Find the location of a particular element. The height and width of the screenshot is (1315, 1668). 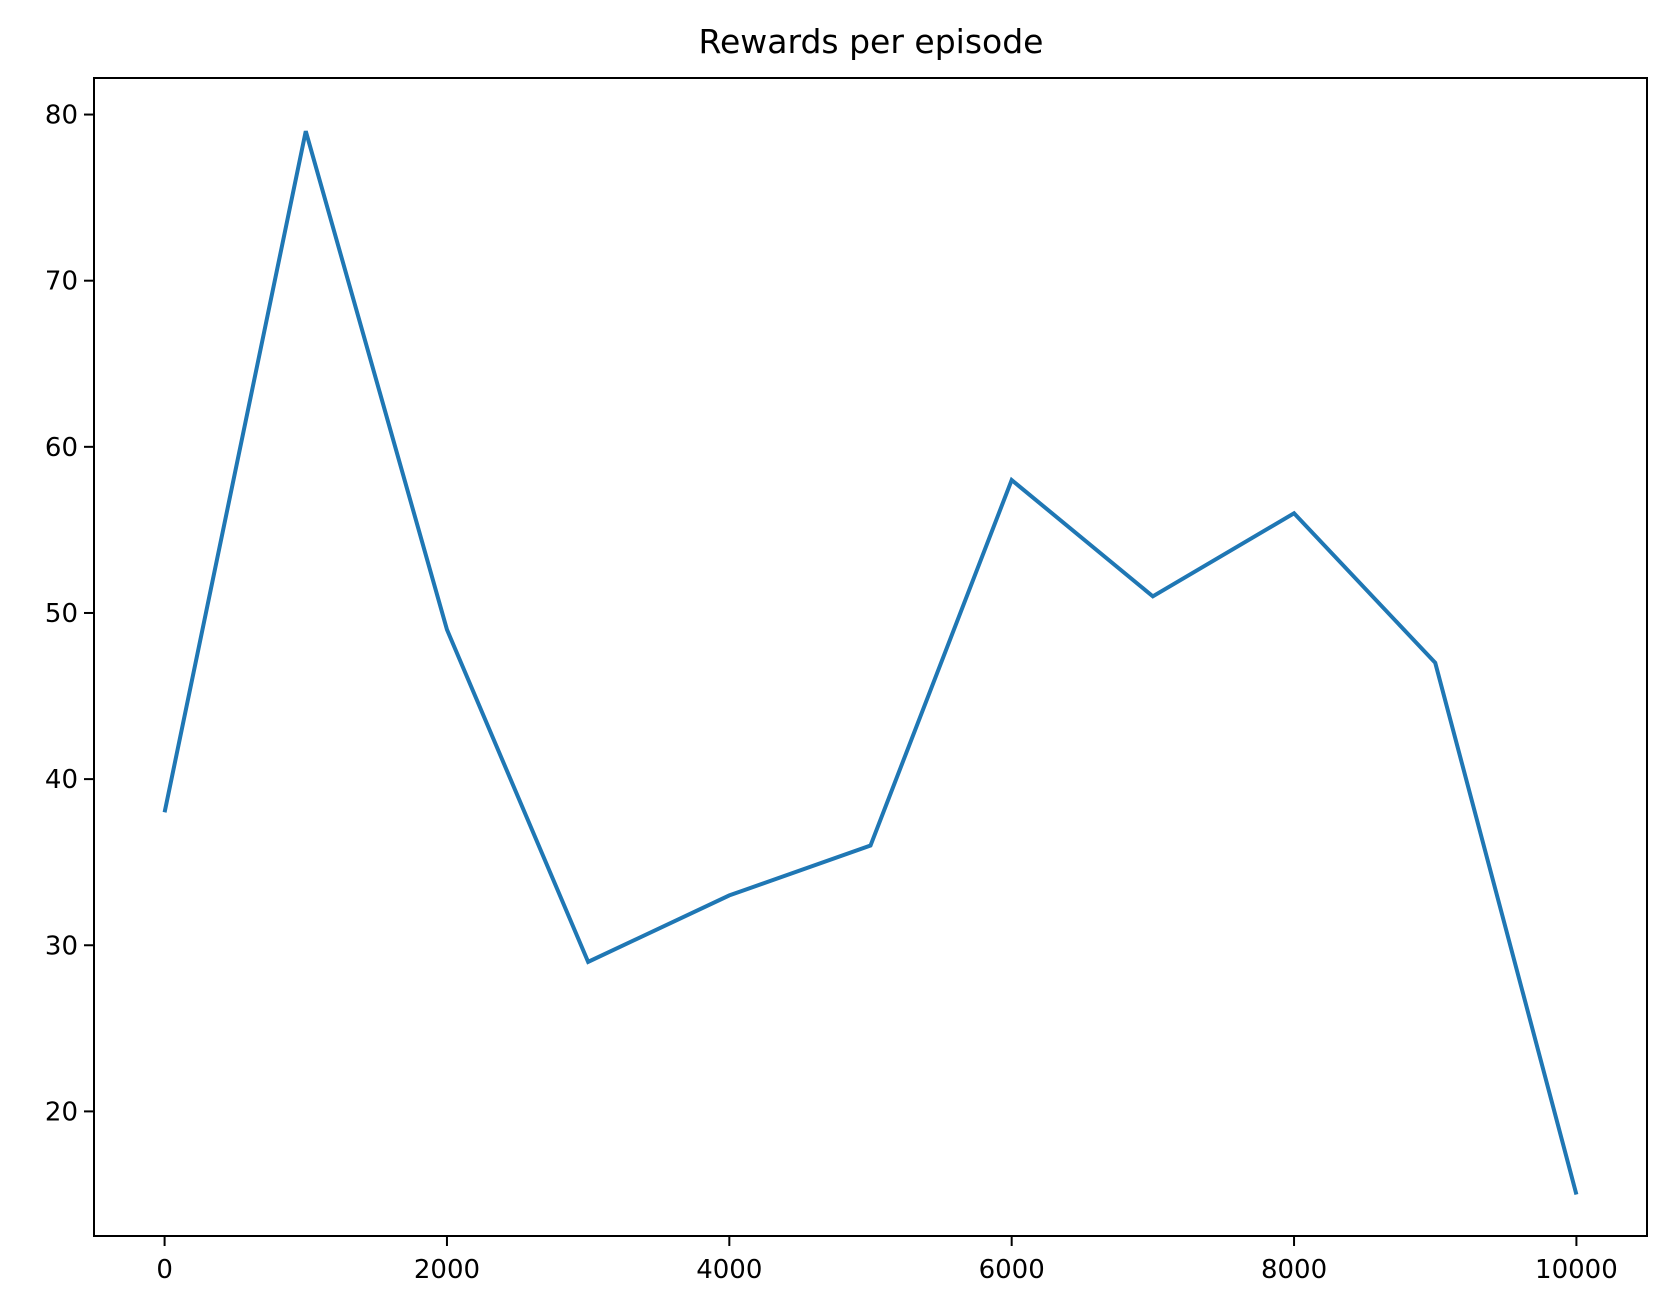

x-tick-label: 4000 is located at coordinates (729, 1270).